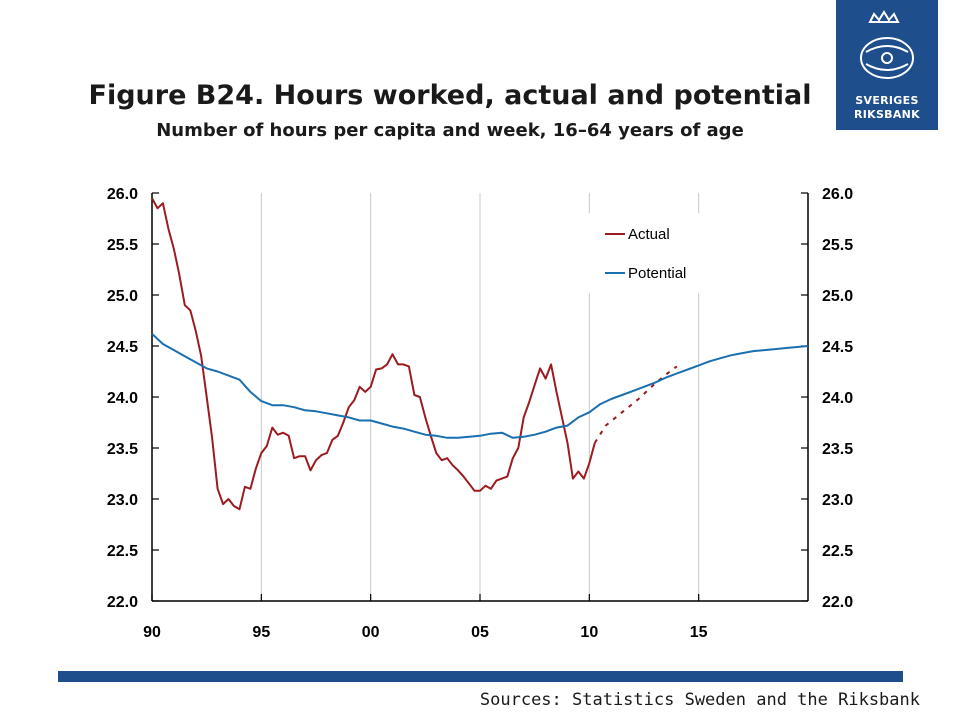 The width and height of the screenshot is (960, 720). Describe the element at coordinates (122, 602) in the screenshot. I see `left-y-tick-label: 22.0` at that location.